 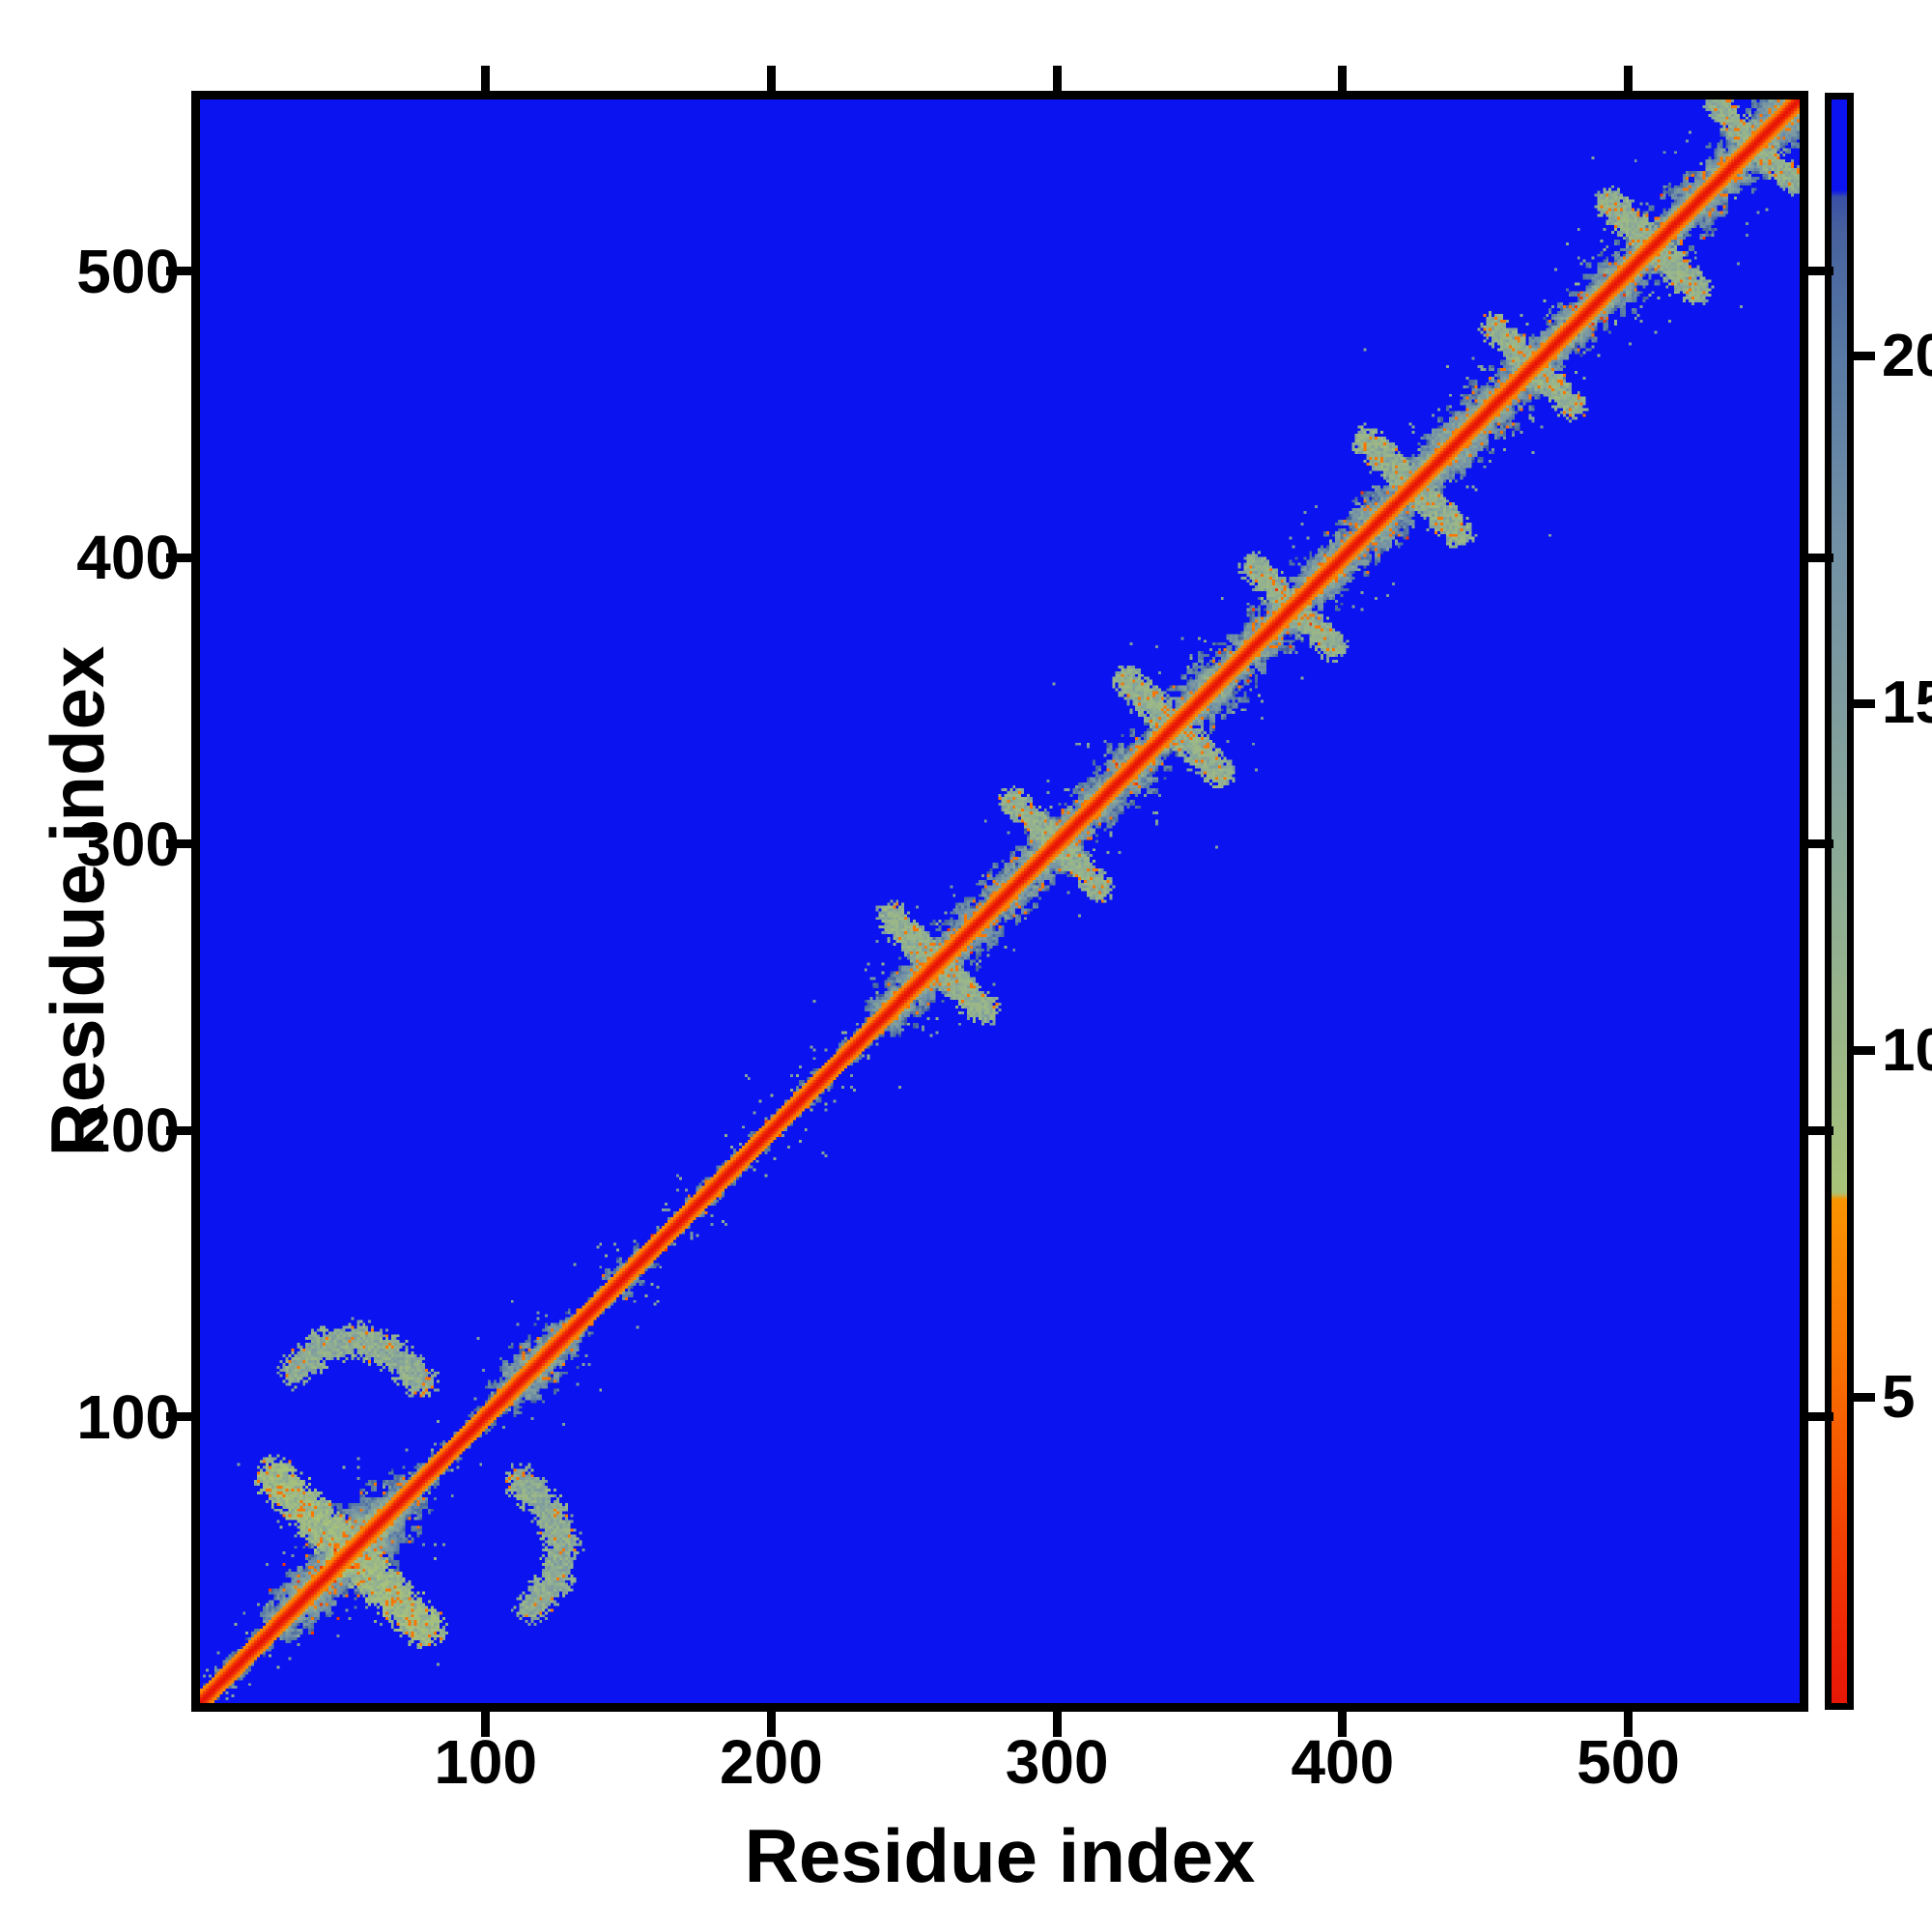 What do you see at coordinates (1907, 355) in the screenshot?
I see `colorbar-tick-label: 20` at bounding box center [1907, 355].